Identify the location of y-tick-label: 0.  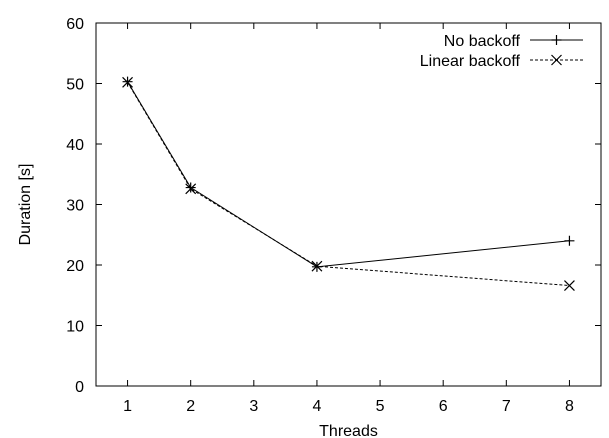
(79, 387).